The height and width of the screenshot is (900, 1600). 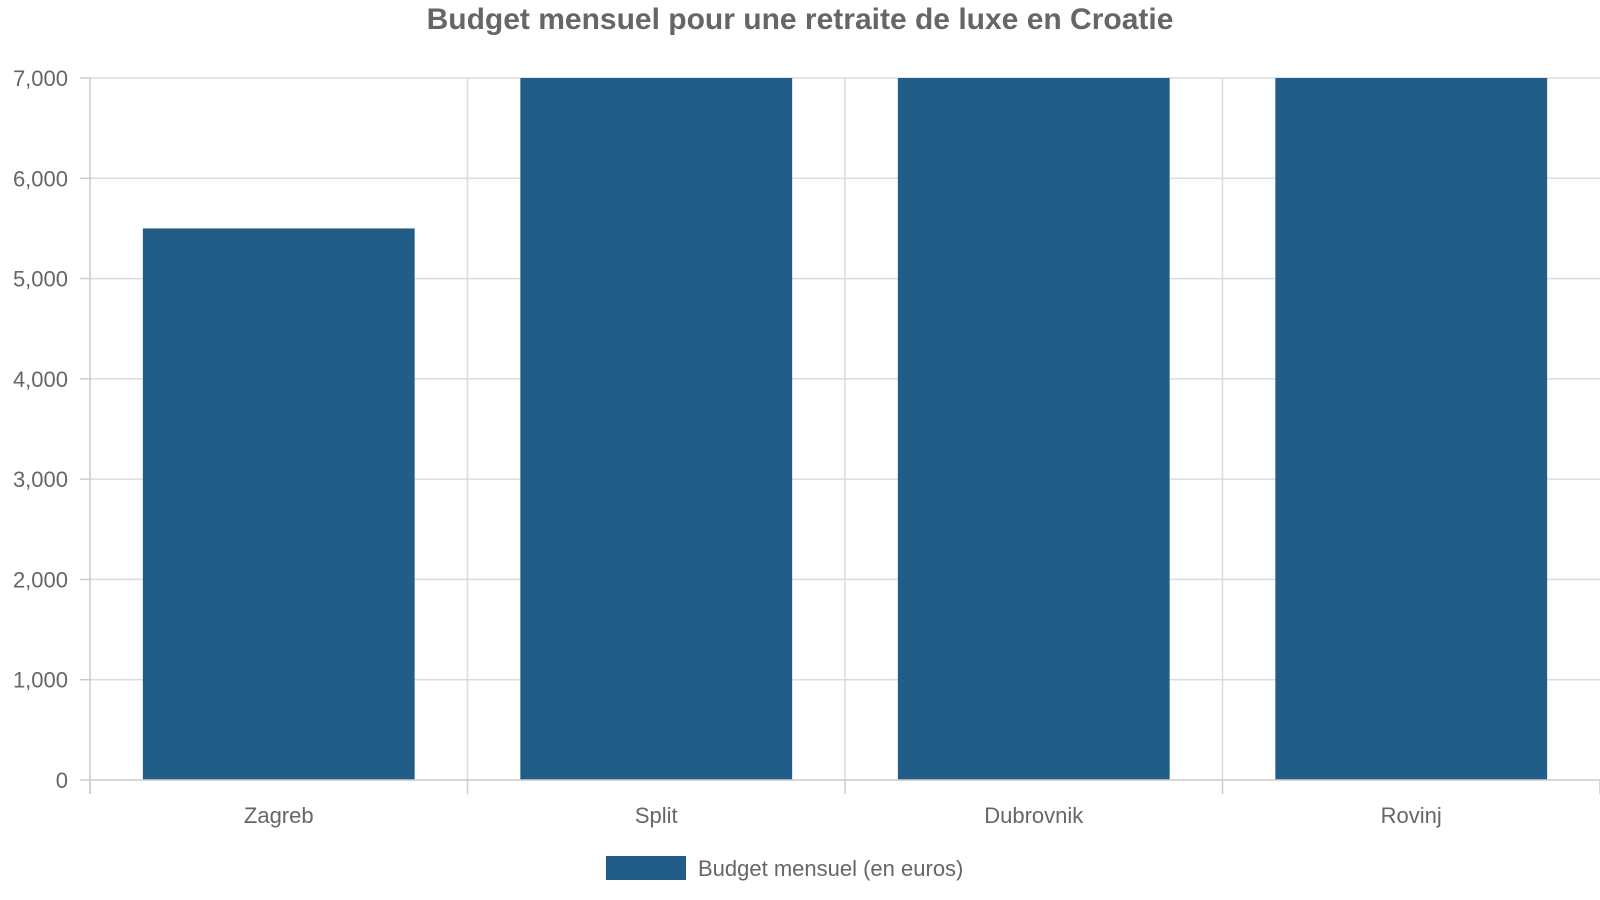 I want to click on x-tick-label: Dubrovnik, so click(x=1034, y=815).